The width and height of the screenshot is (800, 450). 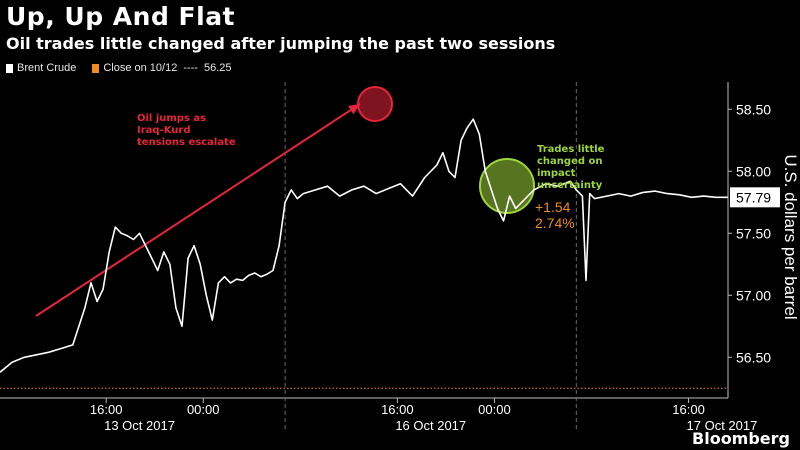 What do you see at coordinates (47, 68) in the screenshot?
I see `legend-label-brent: Brent Crude` at bounding box center [47, 68].